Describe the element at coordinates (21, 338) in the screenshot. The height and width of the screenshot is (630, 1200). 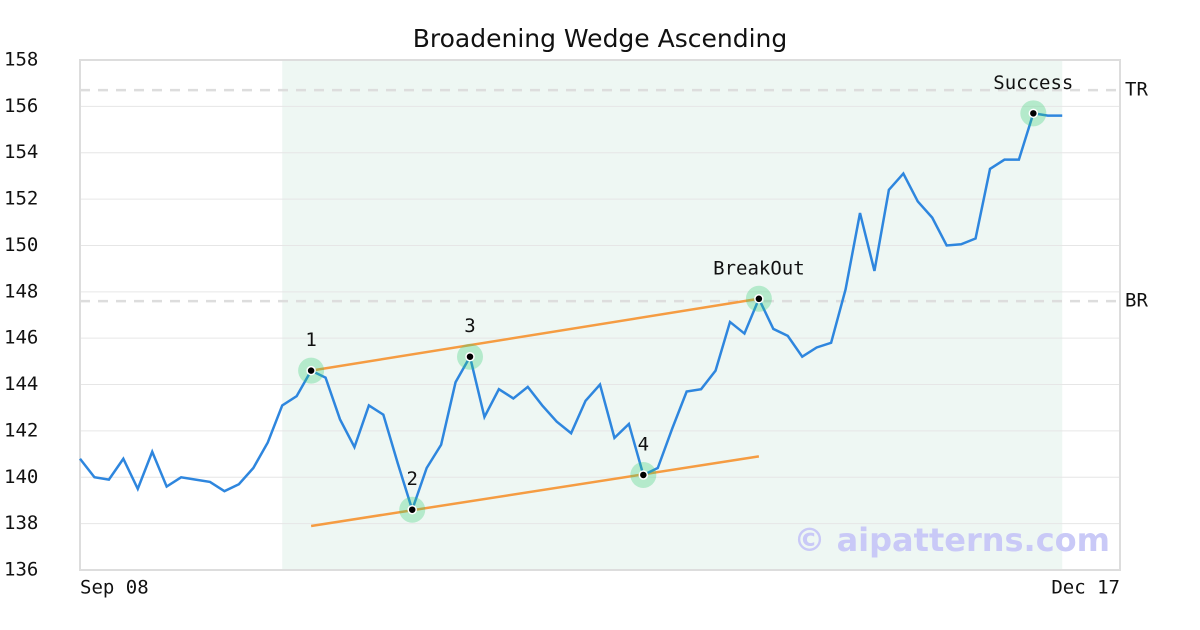
I see `y-tick-label: 146` at that location.